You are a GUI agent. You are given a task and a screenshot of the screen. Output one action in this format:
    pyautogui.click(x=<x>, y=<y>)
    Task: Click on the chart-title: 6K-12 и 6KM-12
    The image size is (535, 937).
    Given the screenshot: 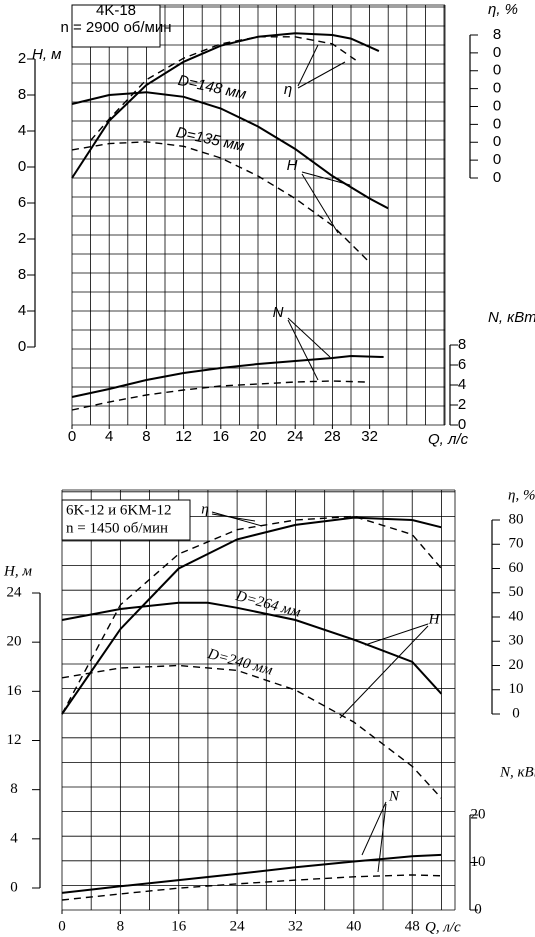 What is the action you would take?
    pyautogui.click(x=119, y=510)
    